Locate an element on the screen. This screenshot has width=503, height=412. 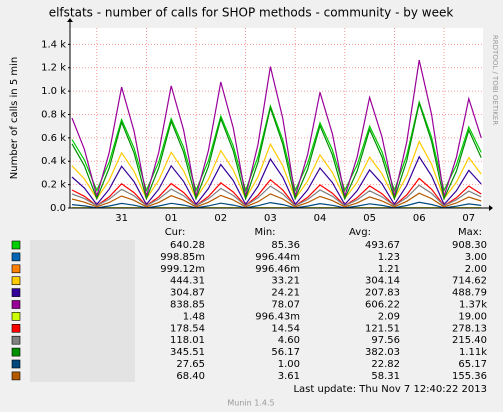
x-tick-label: 07 is located at coordinates (468, 218).